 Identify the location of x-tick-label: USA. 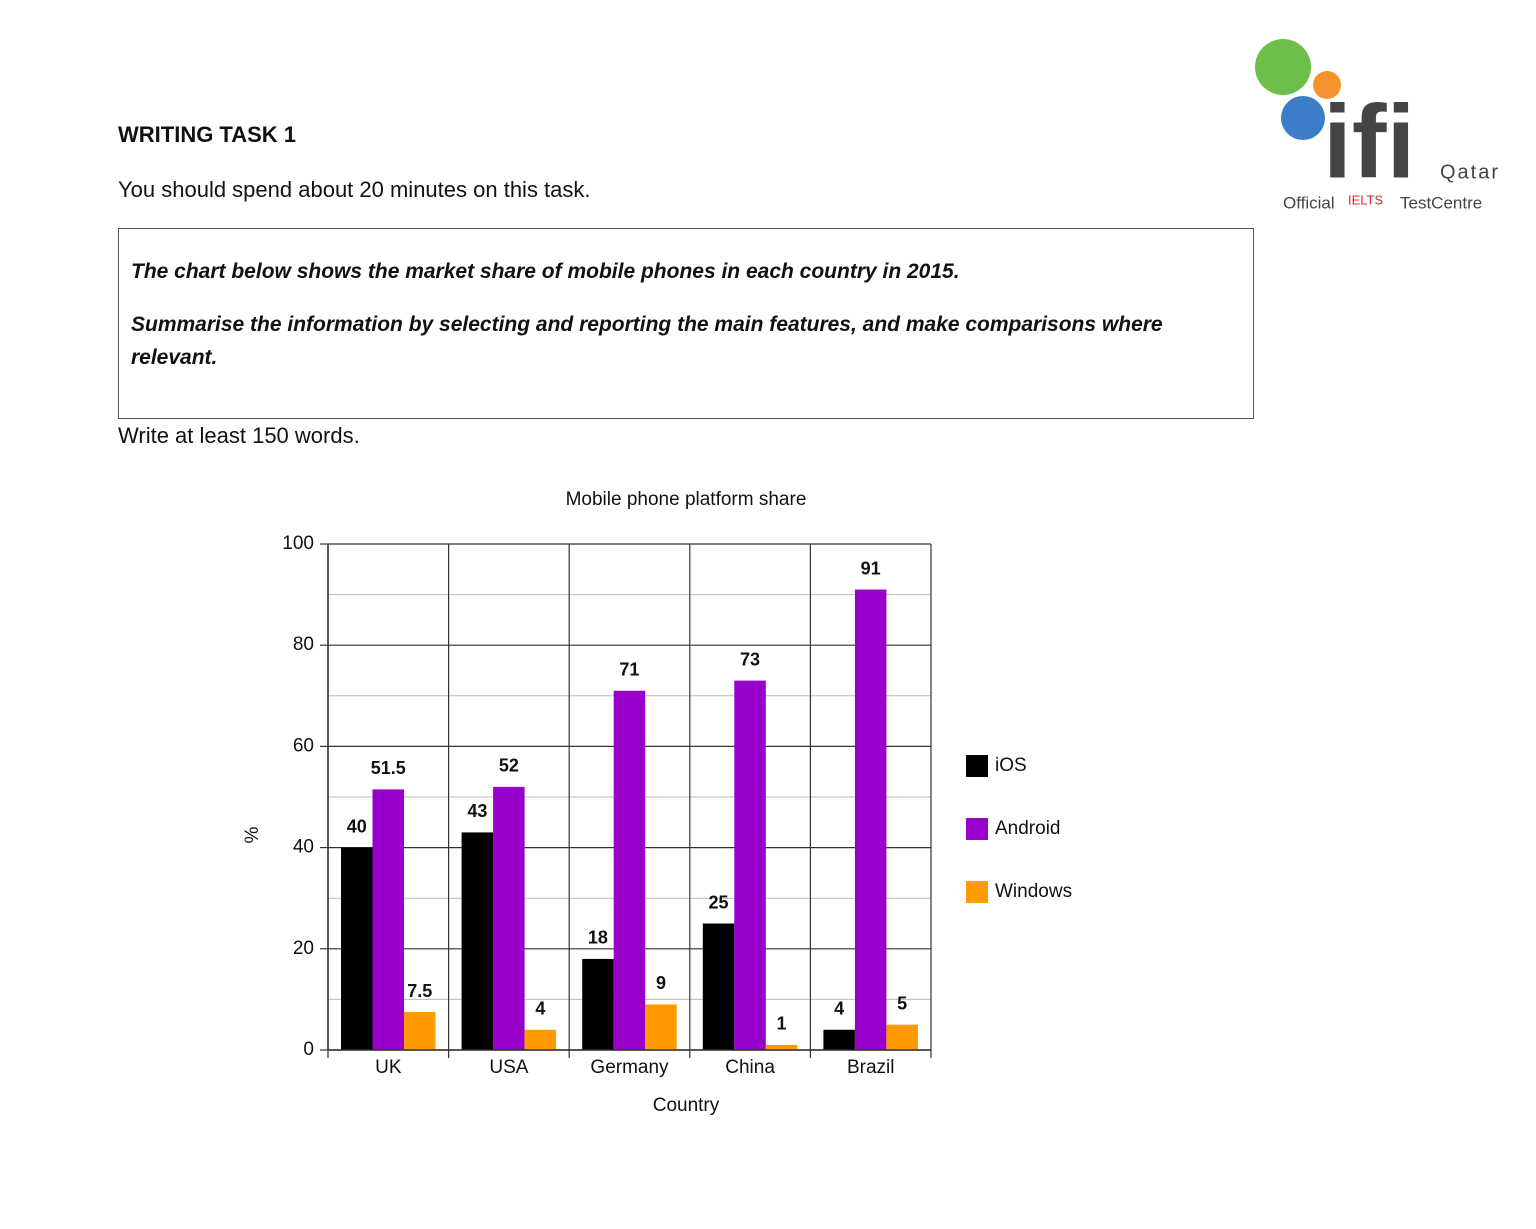
(508, 1067).